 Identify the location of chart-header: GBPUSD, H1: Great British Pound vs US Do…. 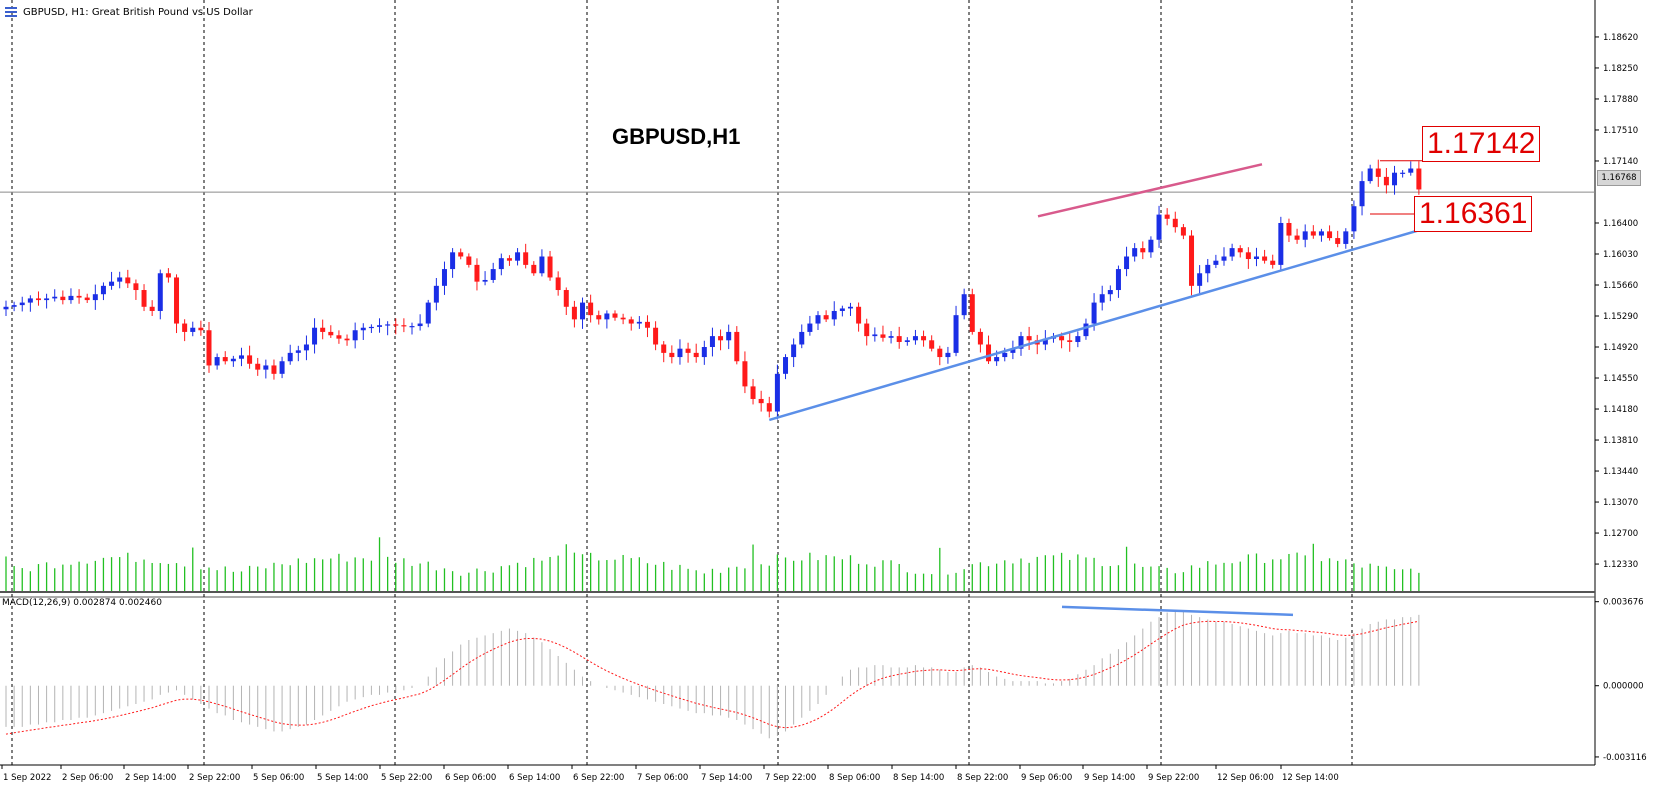
(128, 12).